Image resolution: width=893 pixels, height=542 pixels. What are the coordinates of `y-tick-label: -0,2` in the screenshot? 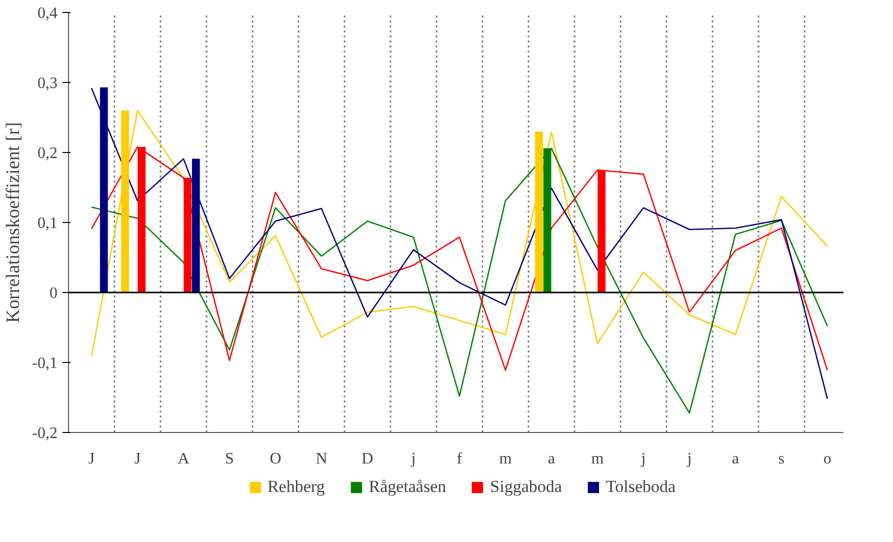 It's located at (45, 433).